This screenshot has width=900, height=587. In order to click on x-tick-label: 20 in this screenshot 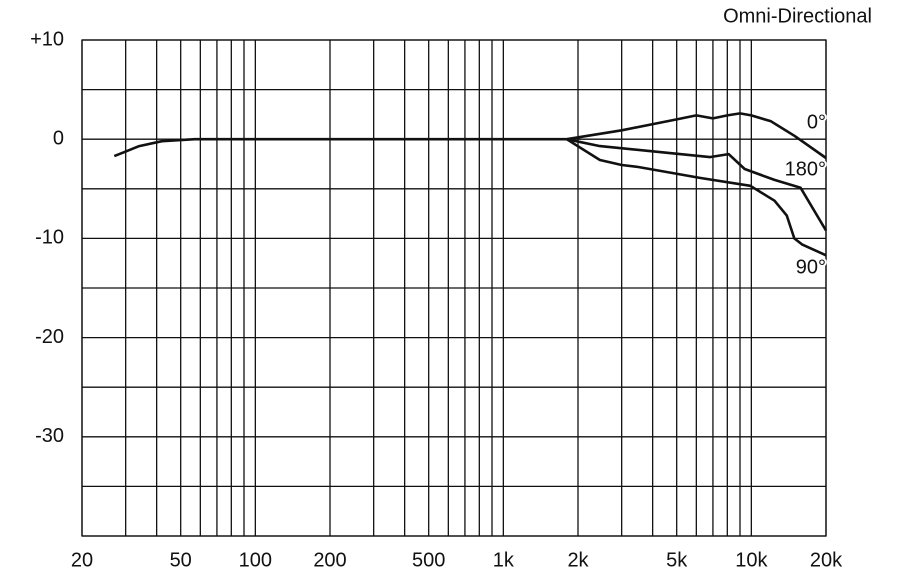, I will do `click(82, 560)`.